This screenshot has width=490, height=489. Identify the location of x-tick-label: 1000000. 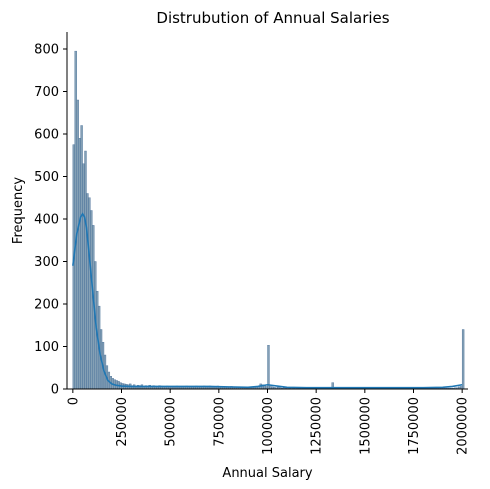
(268, 426).